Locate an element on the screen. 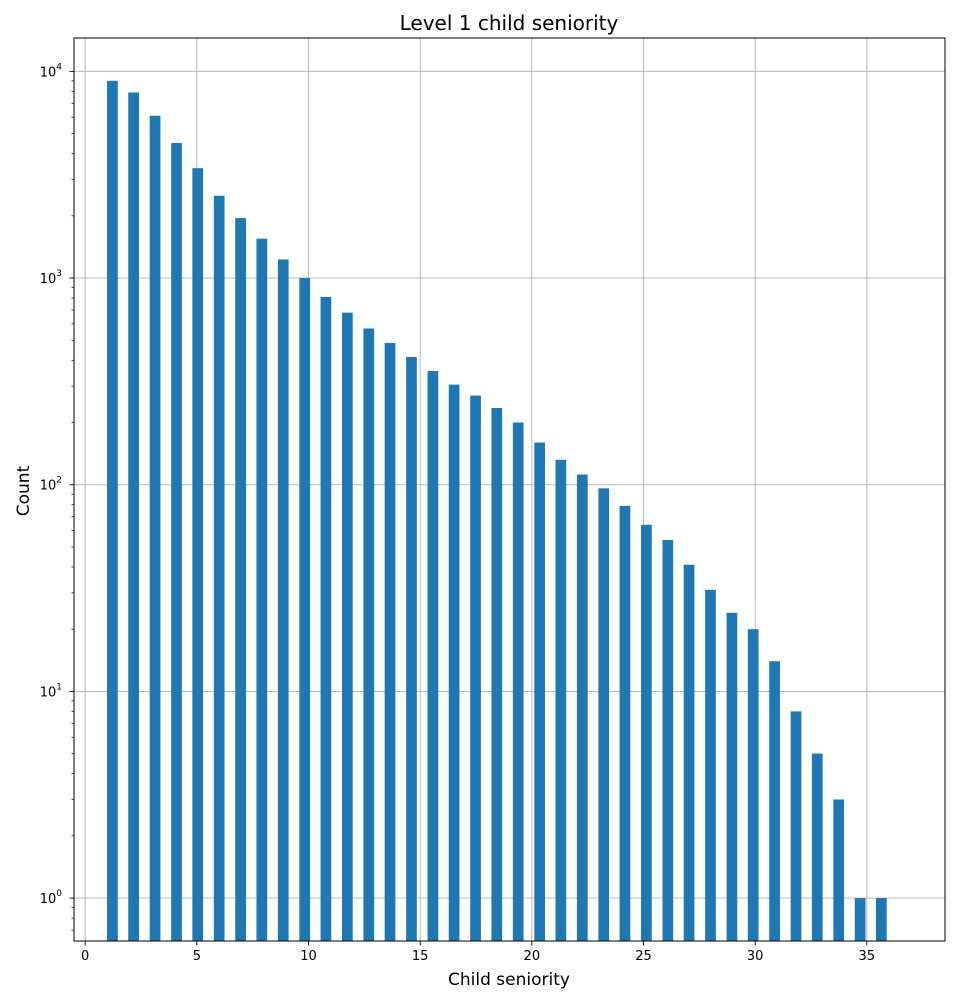 Image resolution: width=960 pixels, height=1008 pixels. chart-title: Level 1 child seniority is located at coordinates (509, 23).